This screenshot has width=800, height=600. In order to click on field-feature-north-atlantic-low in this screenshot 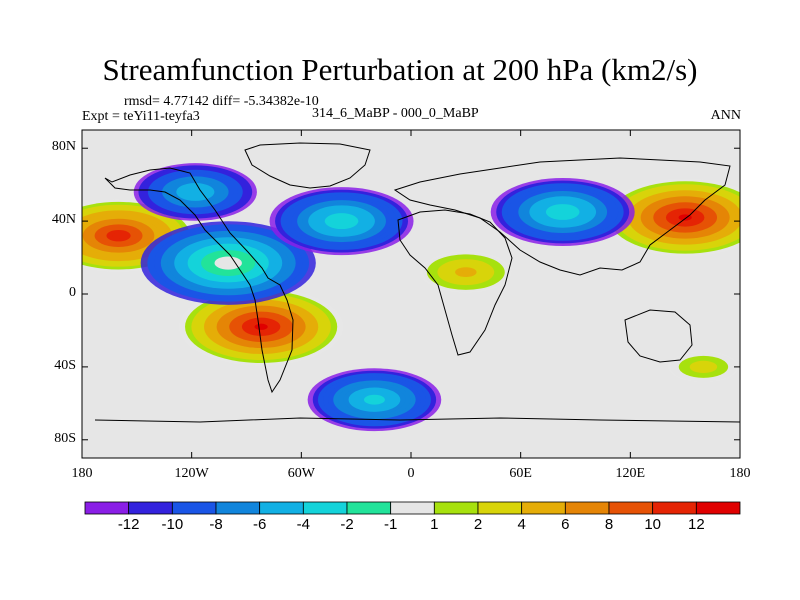, I will do `click(341, 221)`.